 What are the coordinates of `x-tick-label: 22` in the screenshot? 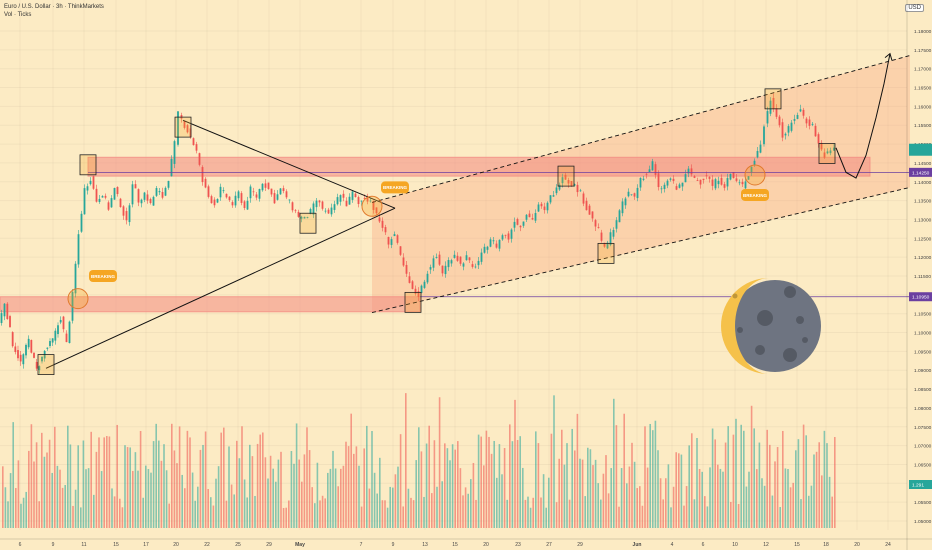 It's located at (207, 545).